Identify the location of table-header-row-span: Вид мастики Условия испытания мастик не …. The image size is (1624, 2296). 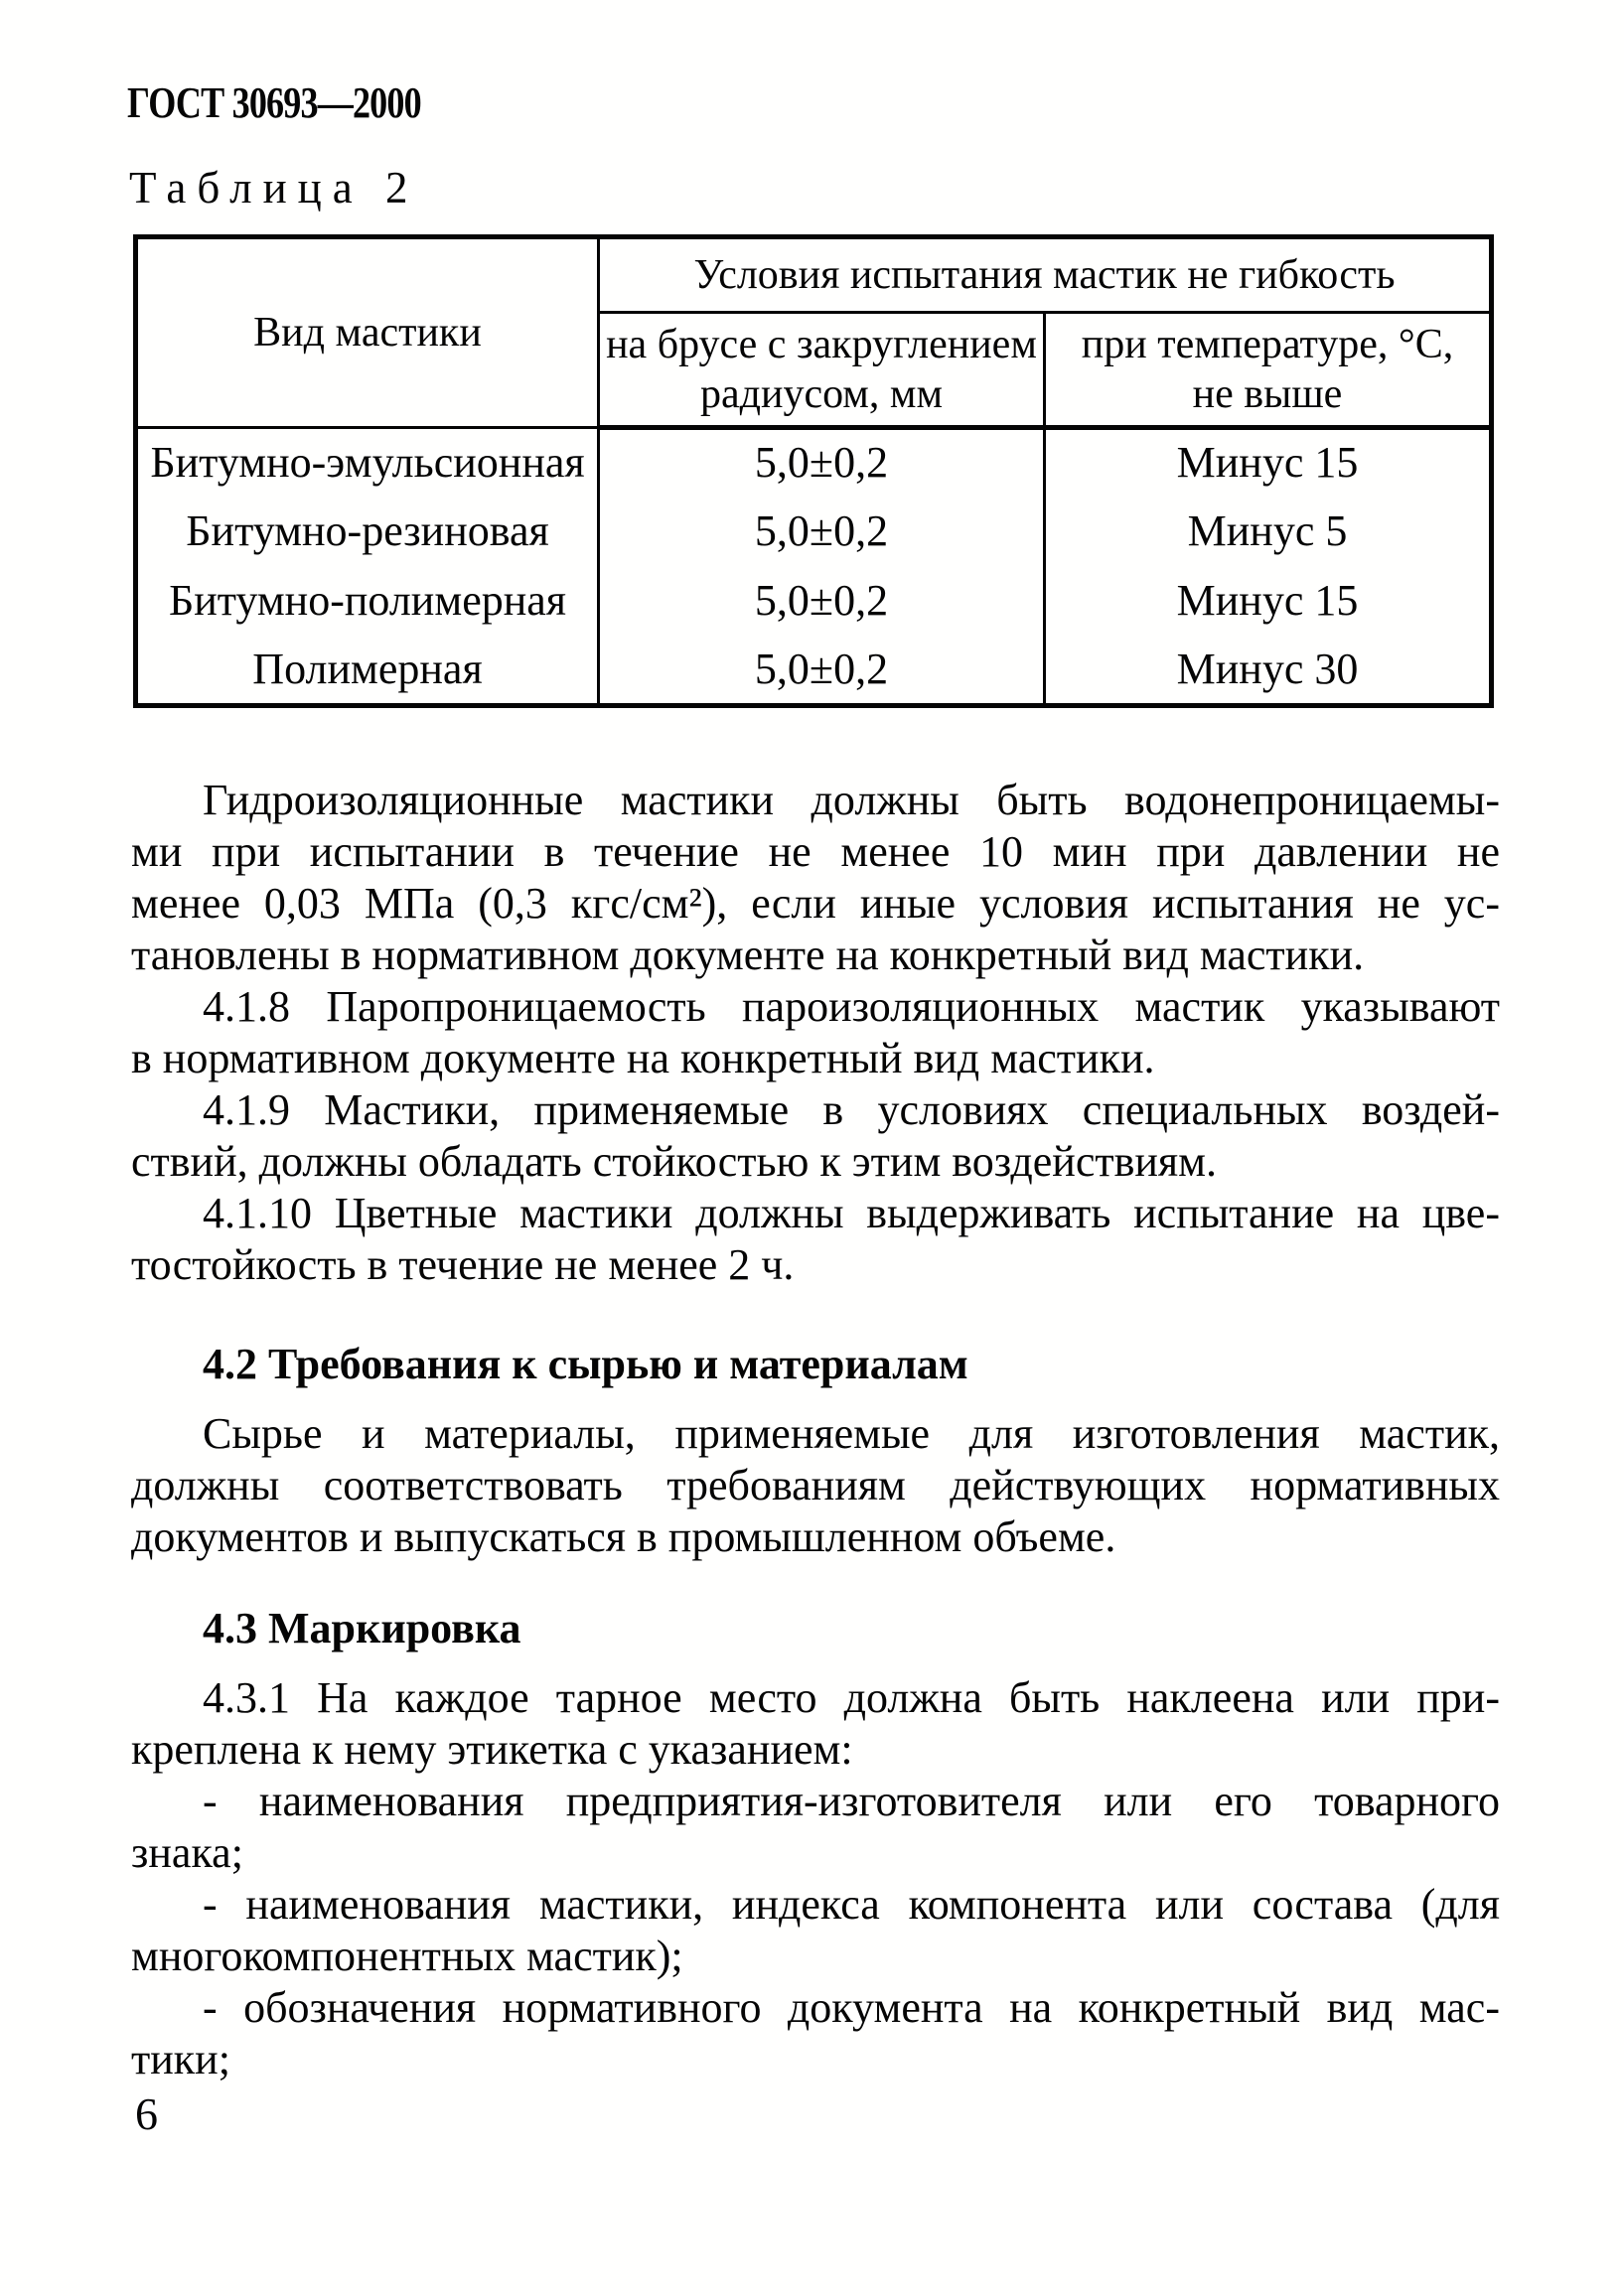
(814, 332).